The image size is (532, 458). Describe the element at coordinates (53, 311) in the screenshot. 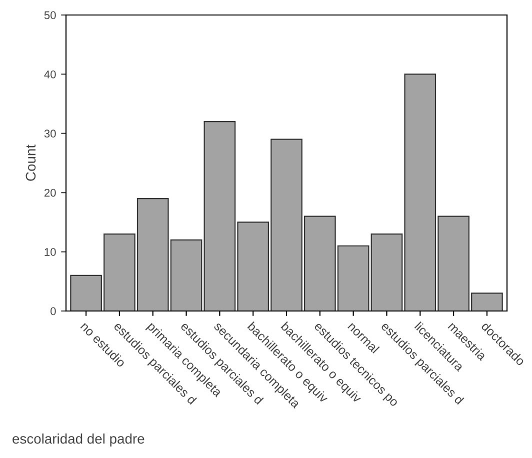

I see `y-tick-label: 0` at that location.